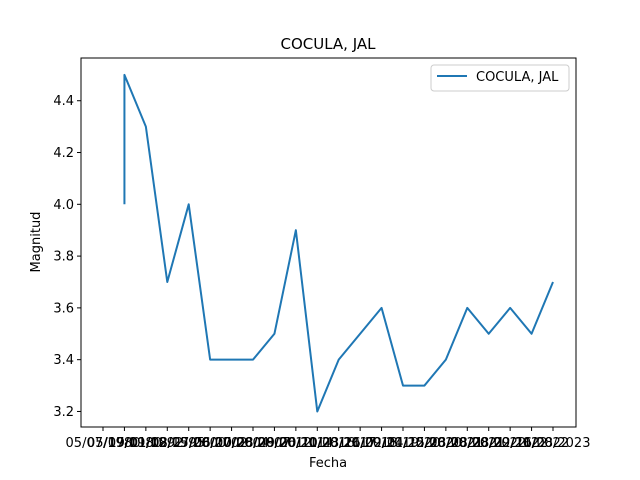 This screenshot has height=480, width=640. I want to click on x-tick-label: 23/11/2018, so click(360, 443).